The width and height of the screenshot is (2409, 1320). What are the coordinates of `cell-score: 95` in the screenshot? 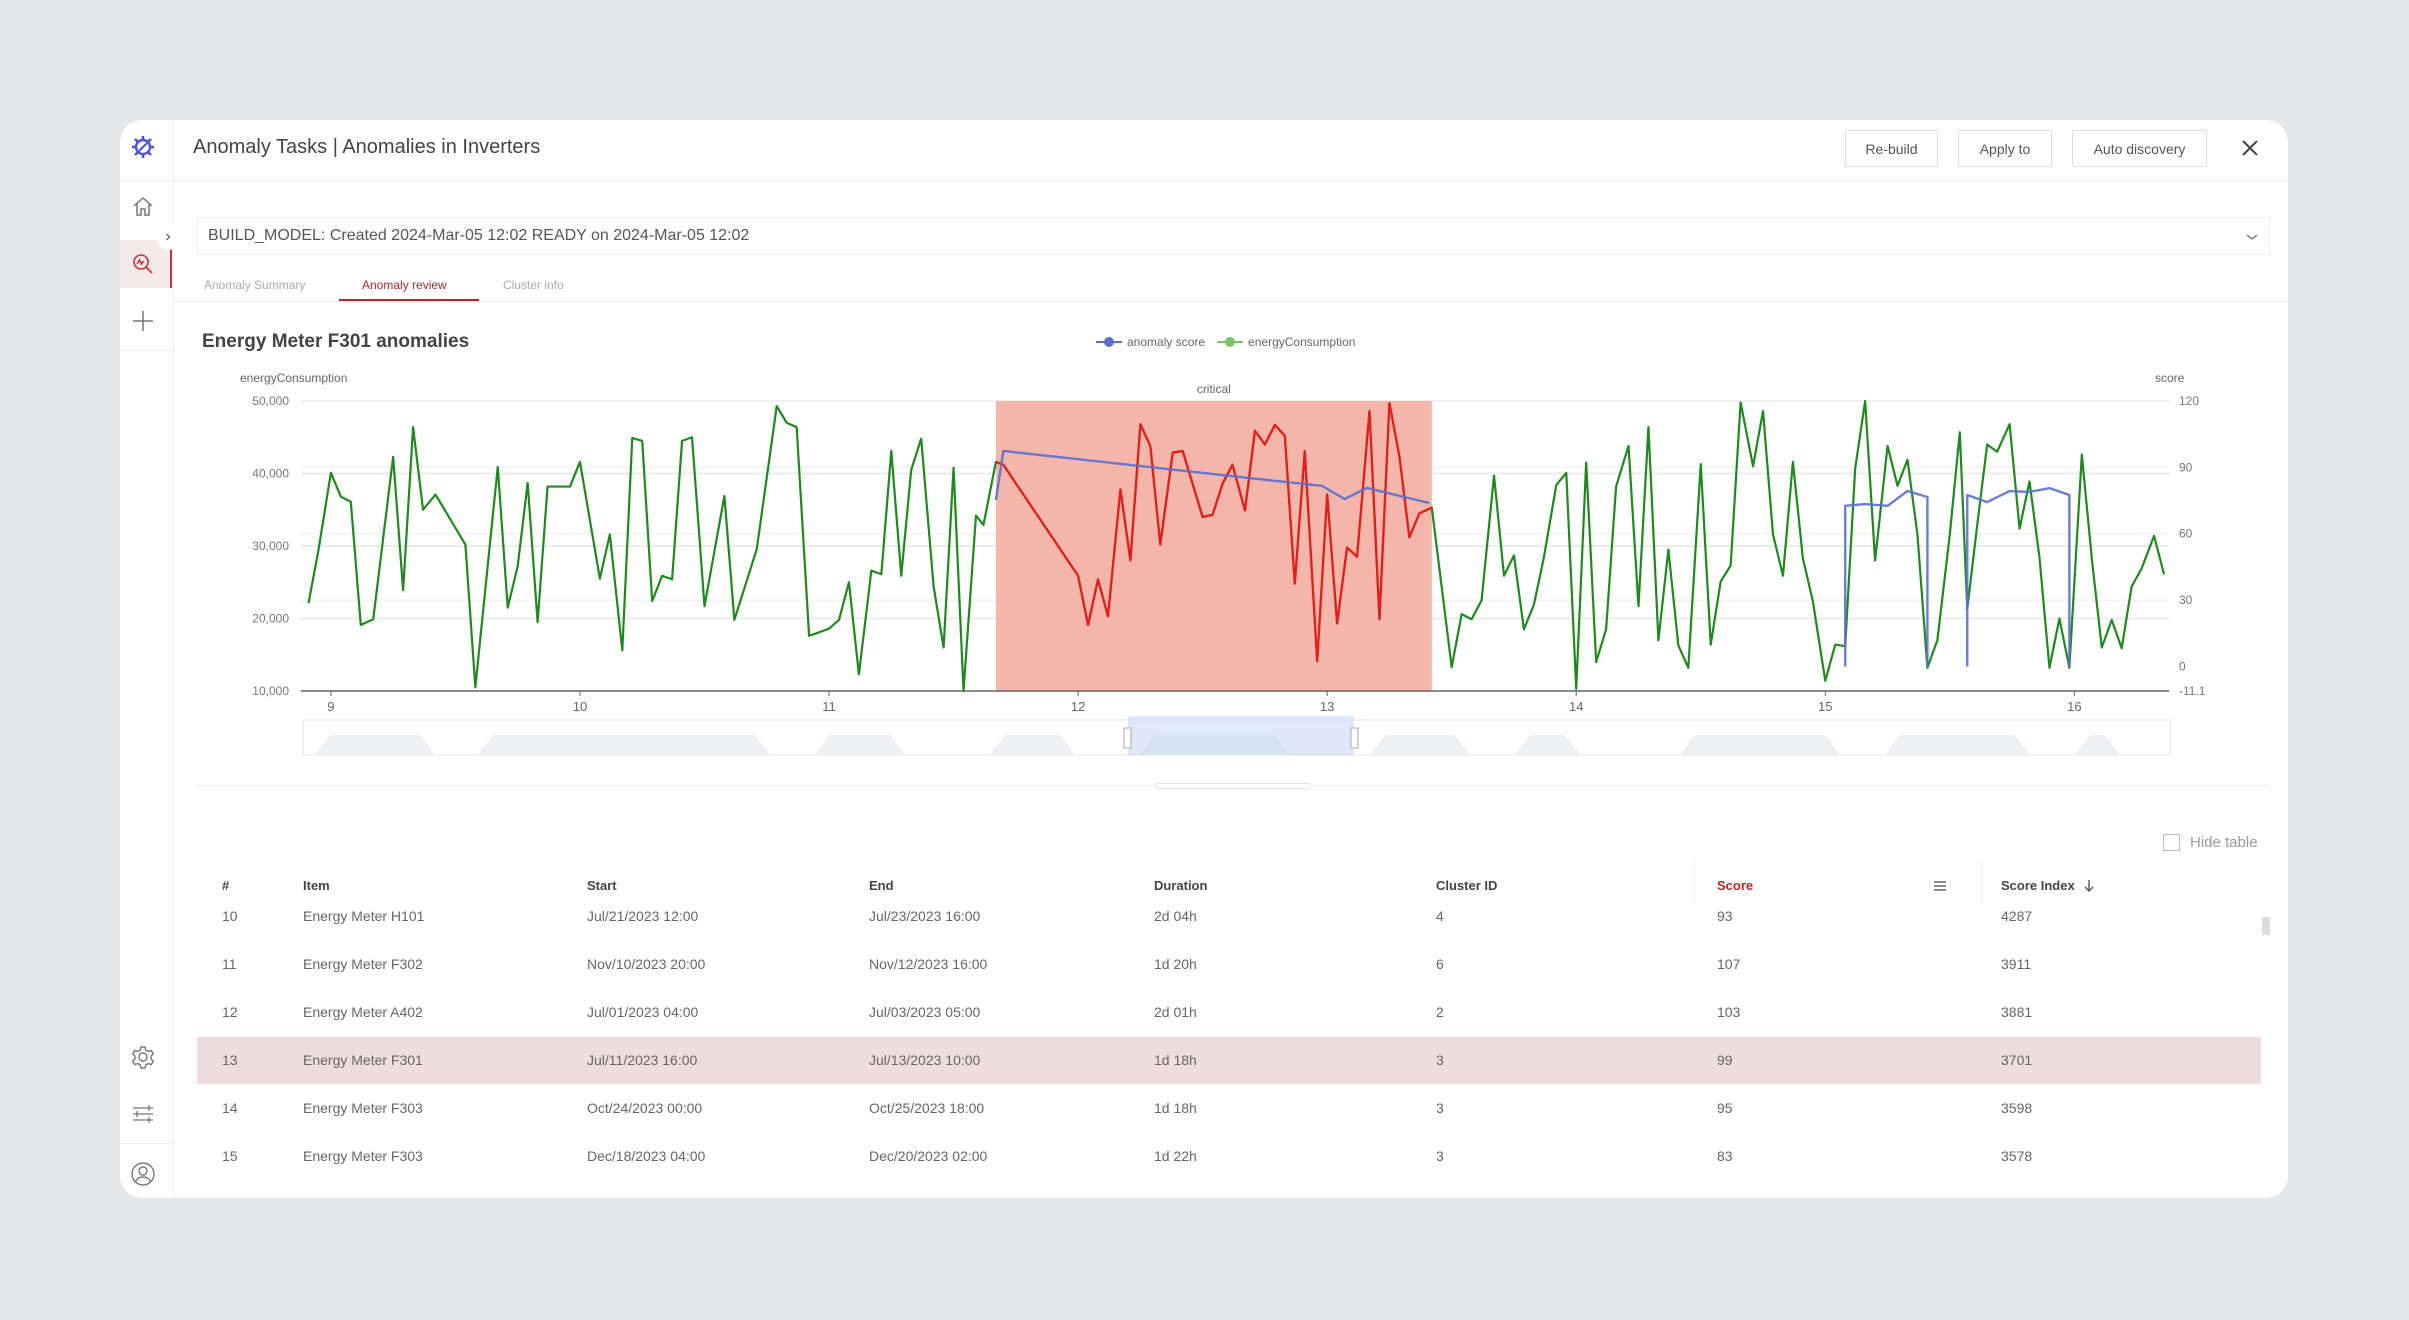 It's located at (1725, 1108).